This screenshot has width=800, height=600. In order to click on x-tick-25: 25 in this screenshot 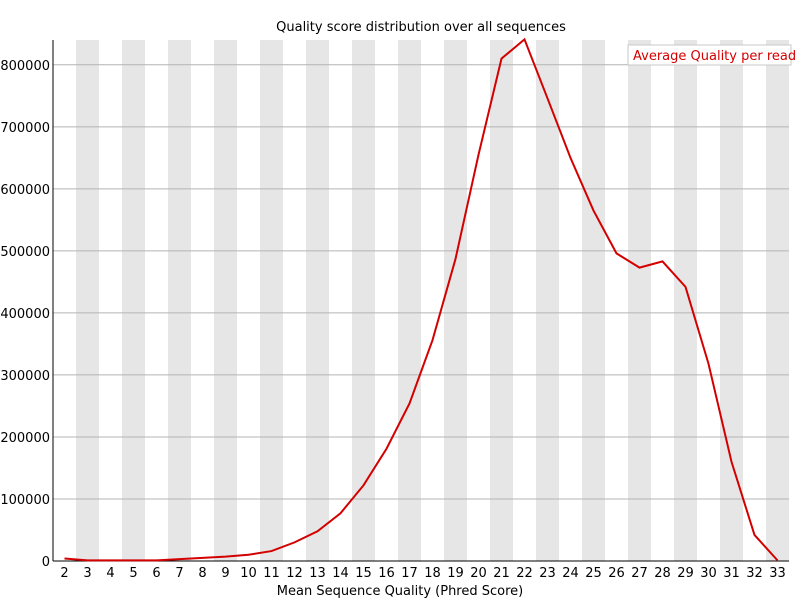, I will do `click(593, 573)`.